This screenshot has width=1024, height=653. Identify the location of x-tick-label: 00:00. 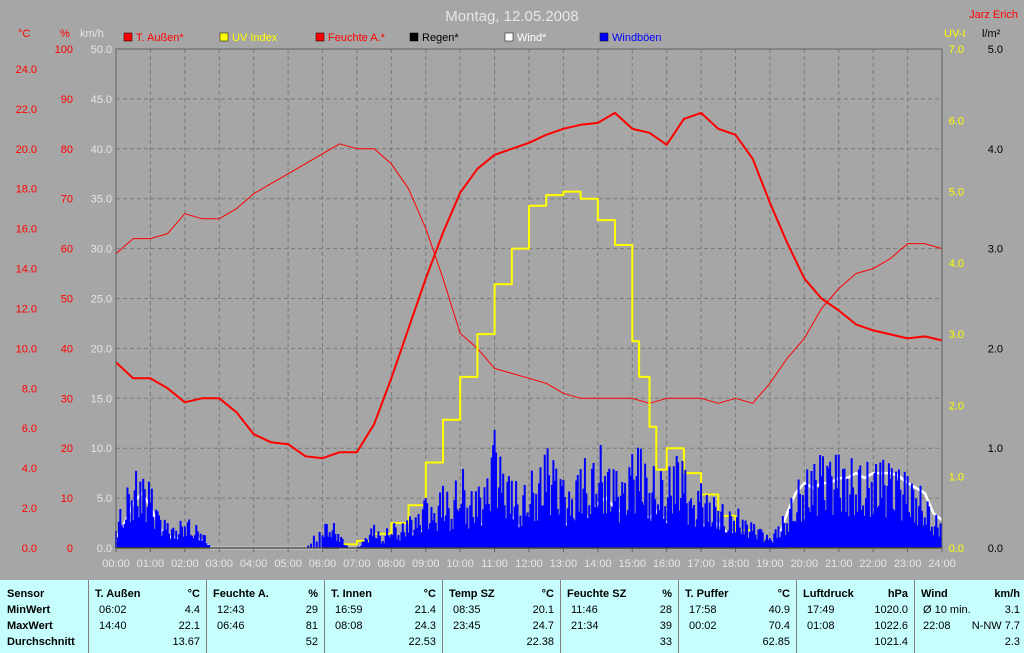
(116, 564).